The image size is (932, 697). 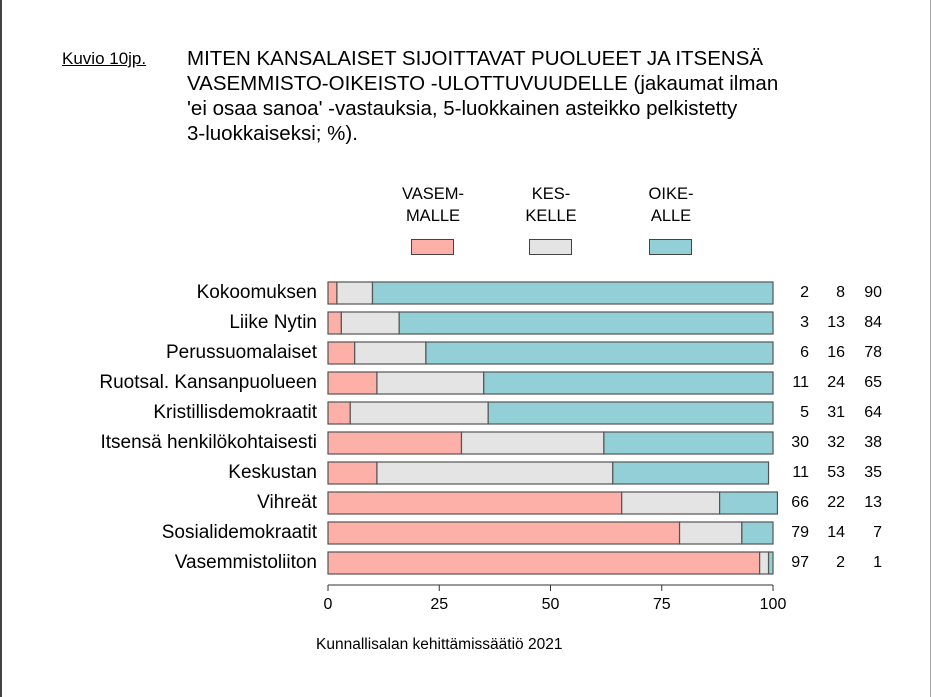 I want to click on category-label: Keskustan, so click(x=272, y=472).